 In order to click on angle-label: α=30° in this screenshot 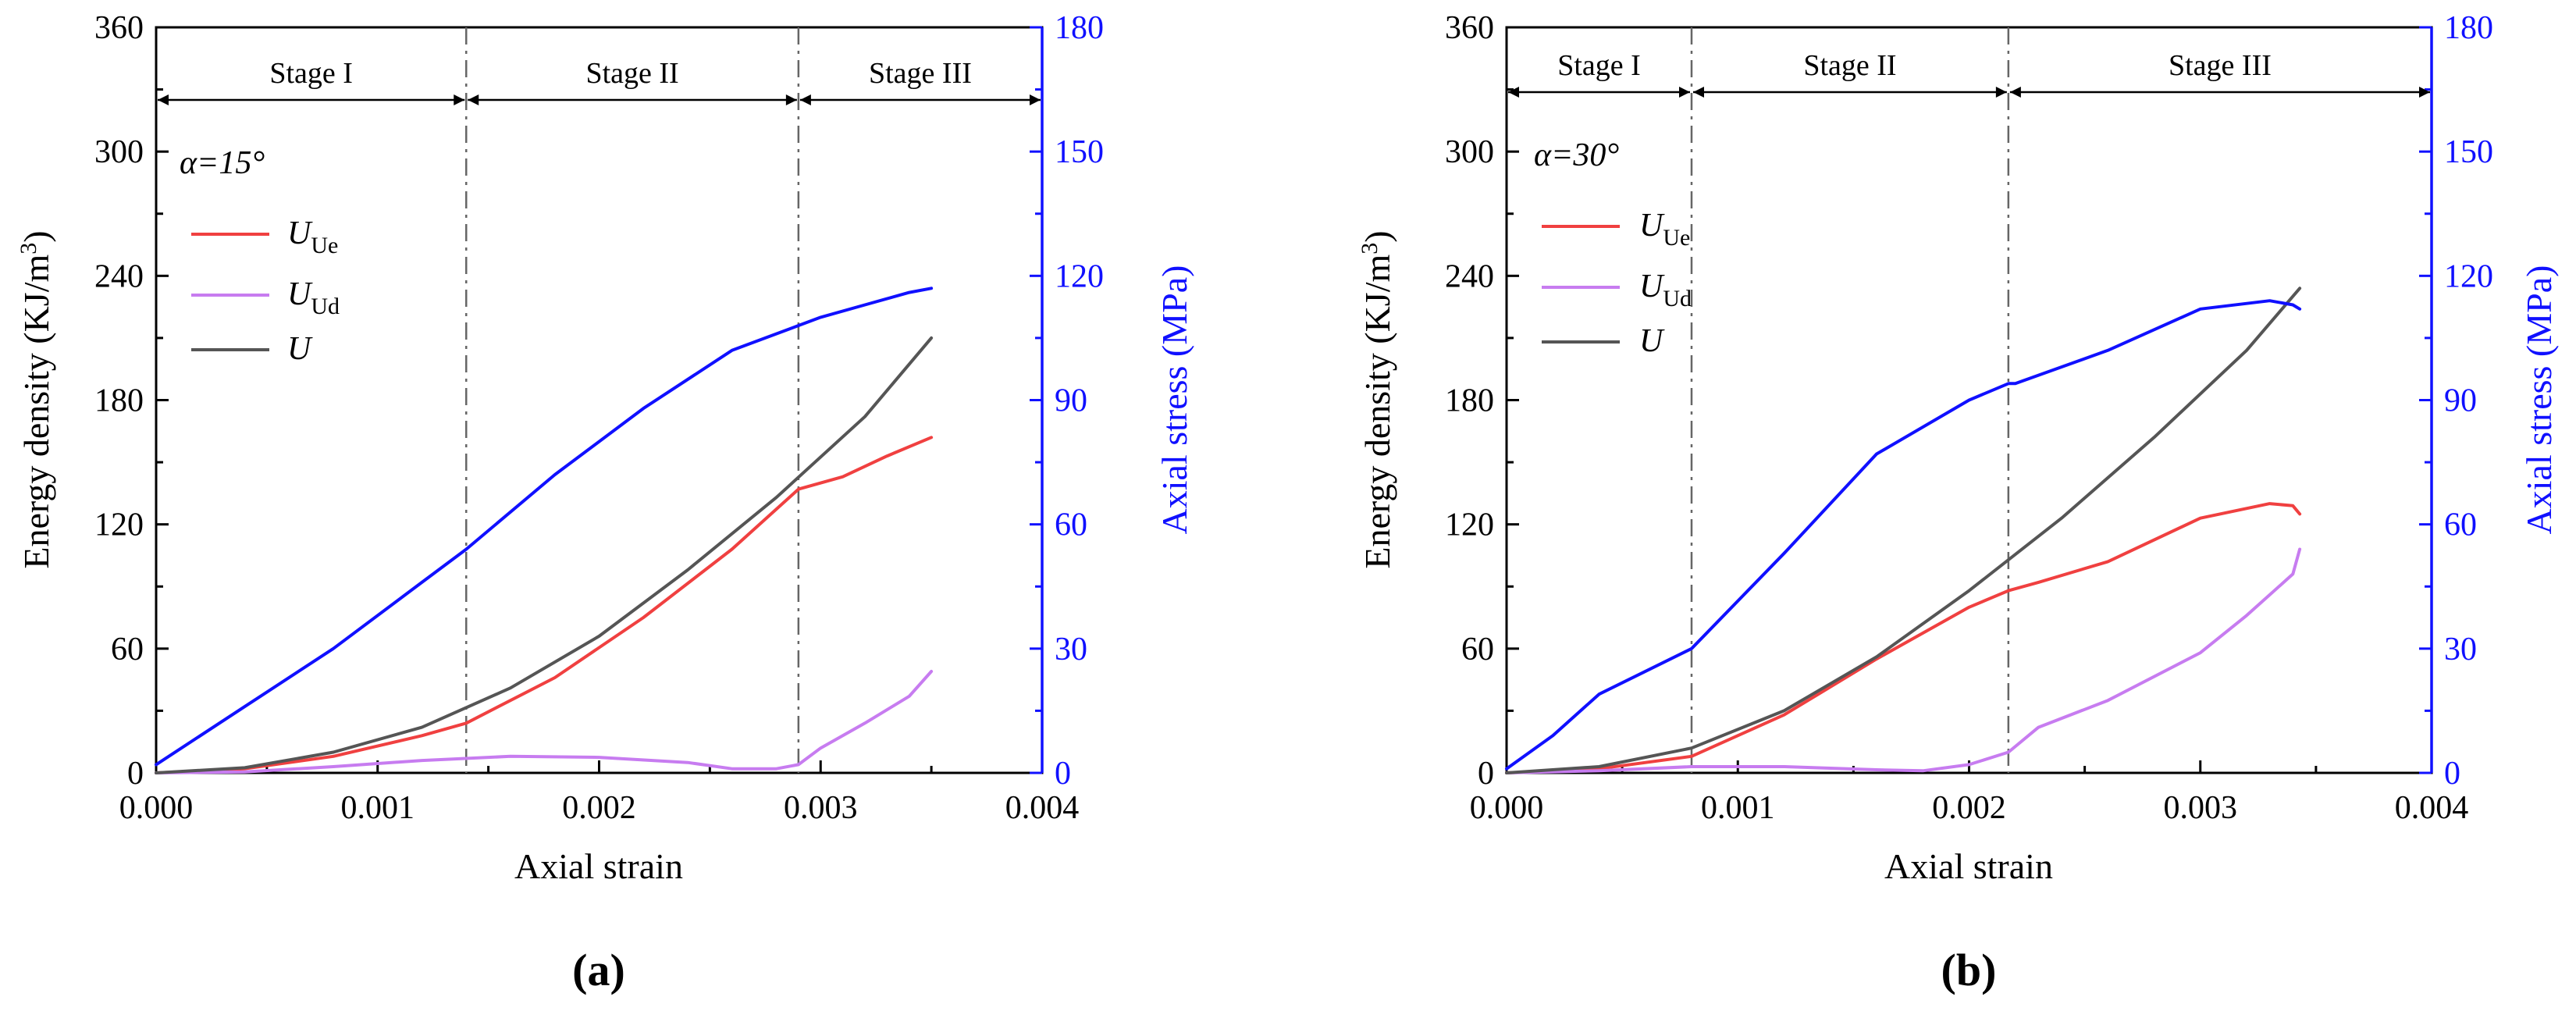, I will do `click(1576, 155)`.